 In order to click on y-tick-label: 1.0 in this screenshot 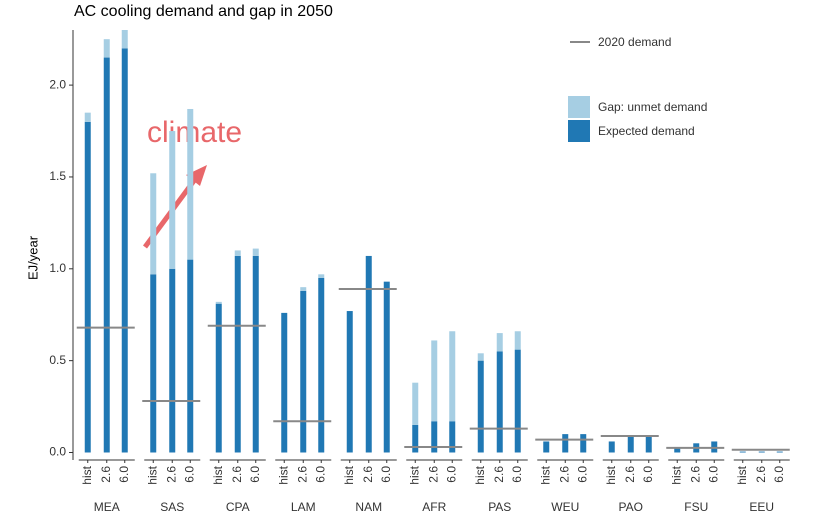, I will do `click(57, 268)`.